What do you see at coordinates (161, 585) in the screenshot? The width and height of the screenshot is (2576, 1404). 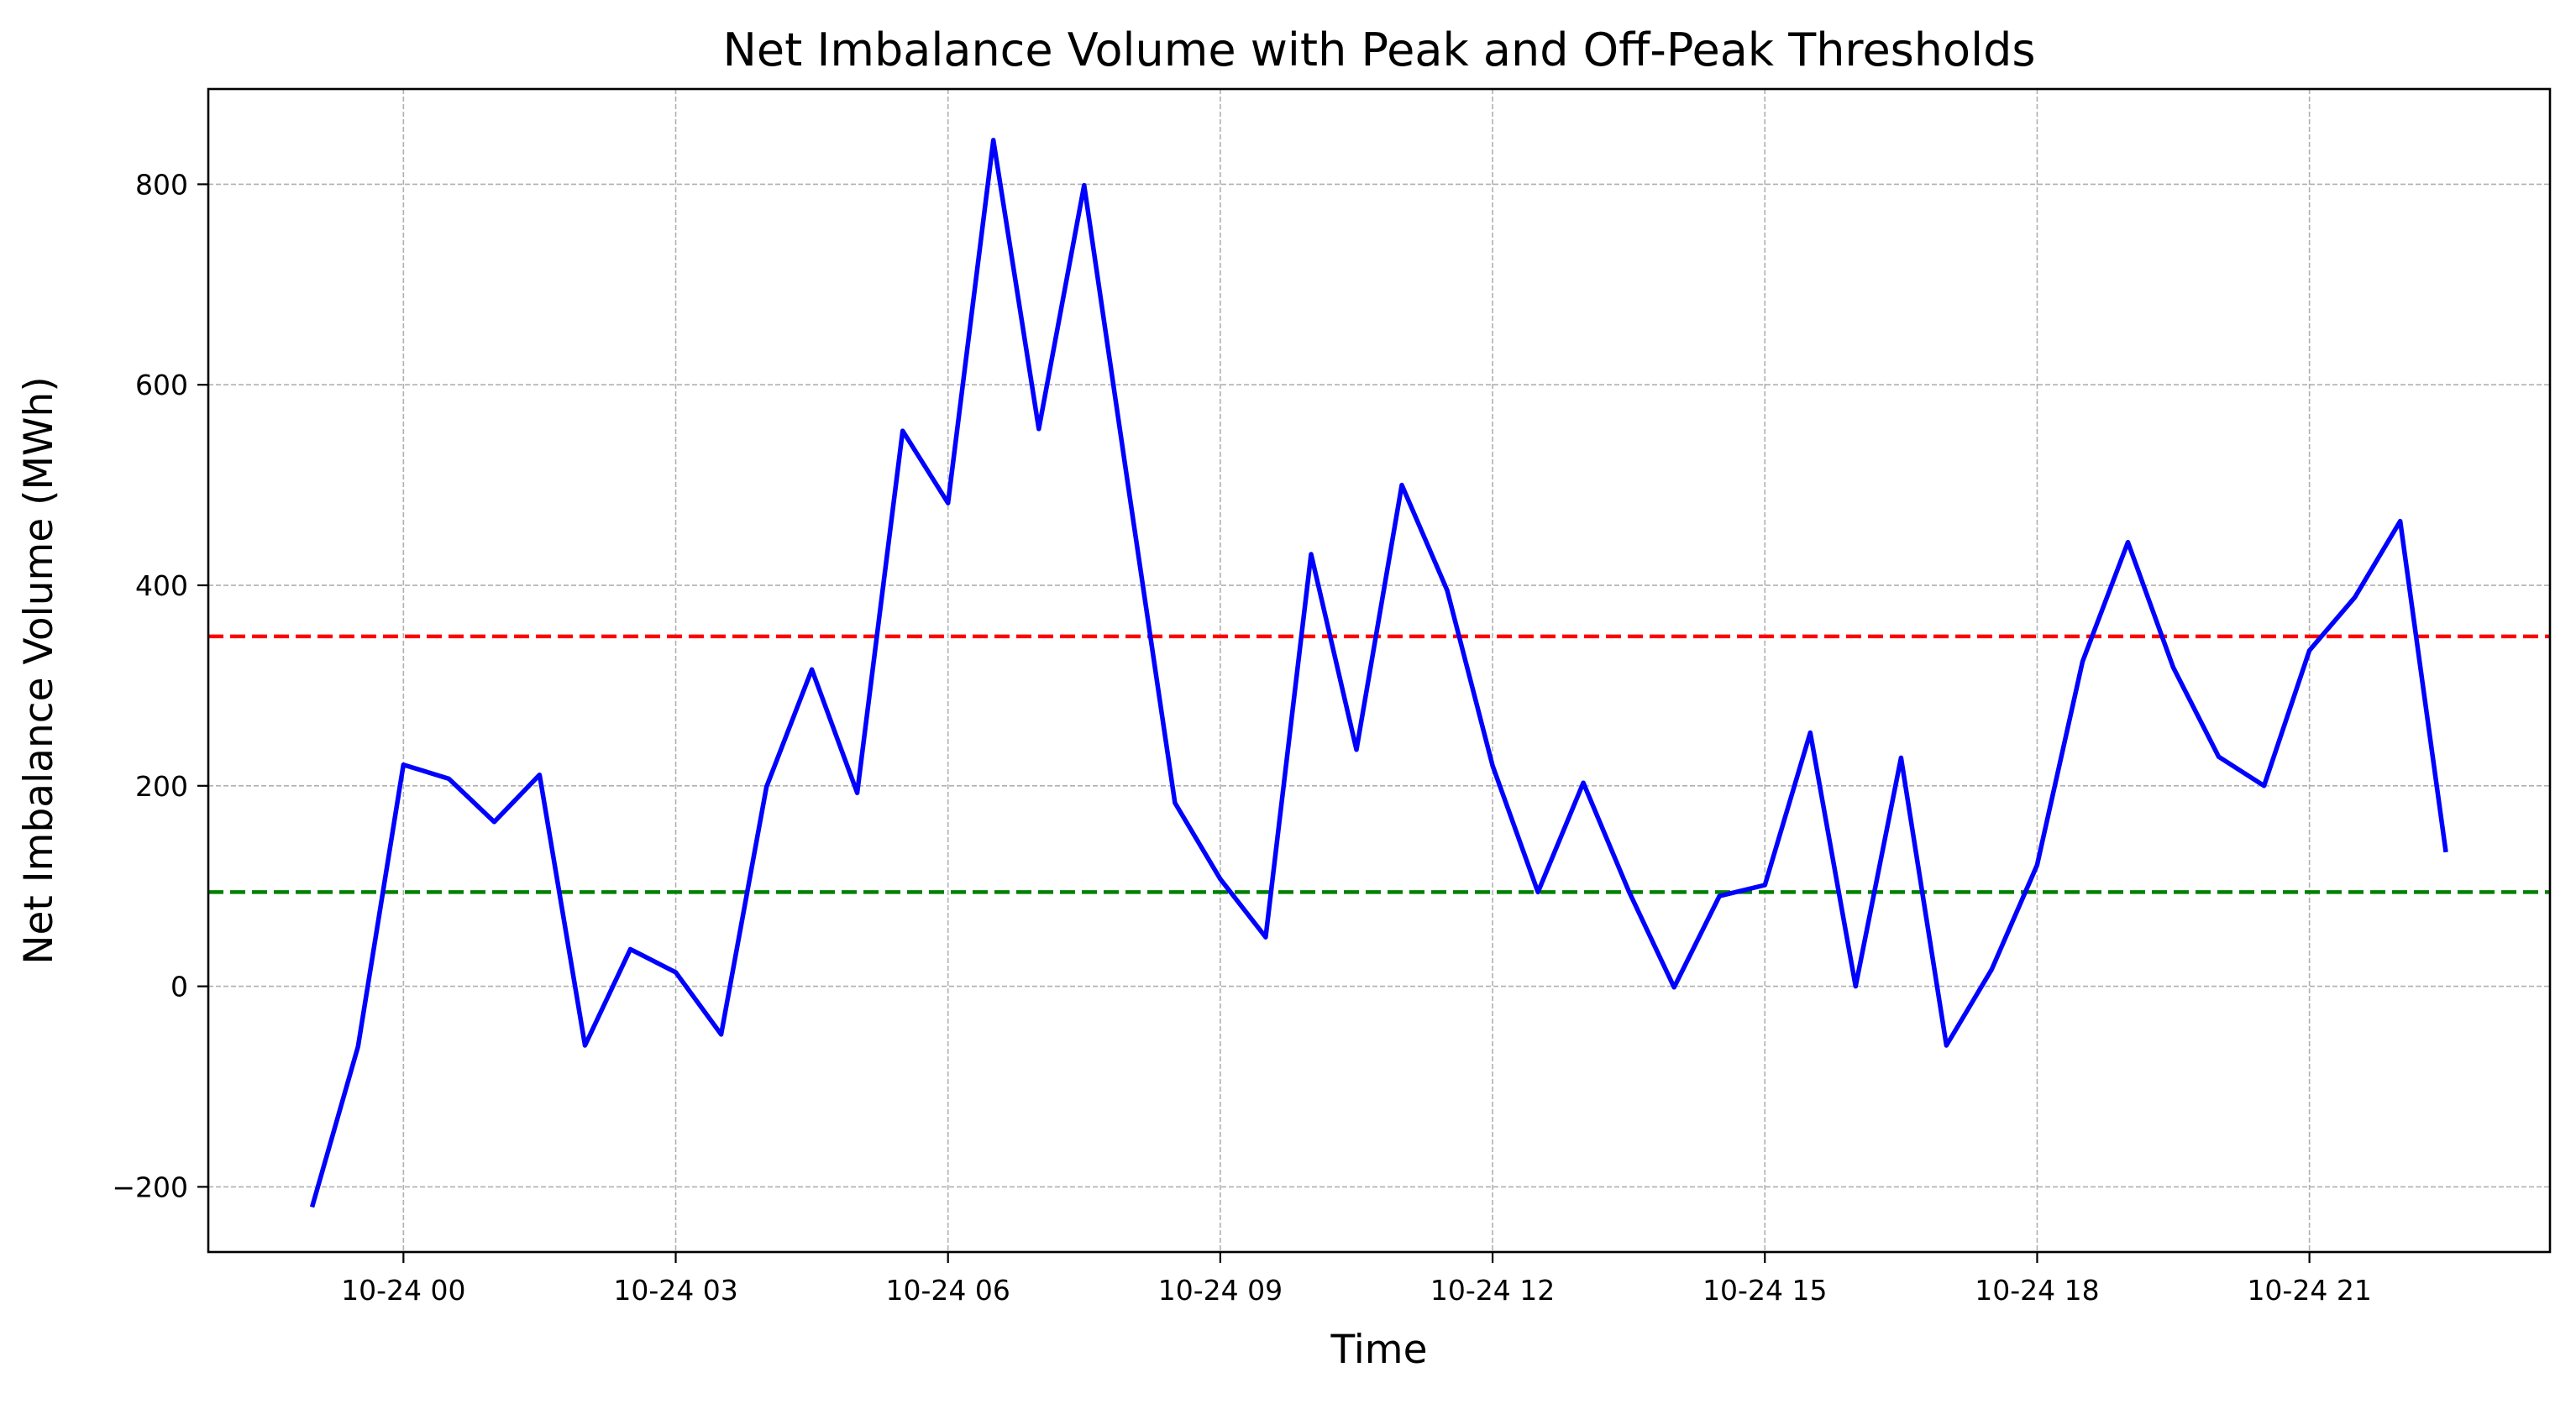 I see `y-tick-label: 400` at bounding box center [161, 585].